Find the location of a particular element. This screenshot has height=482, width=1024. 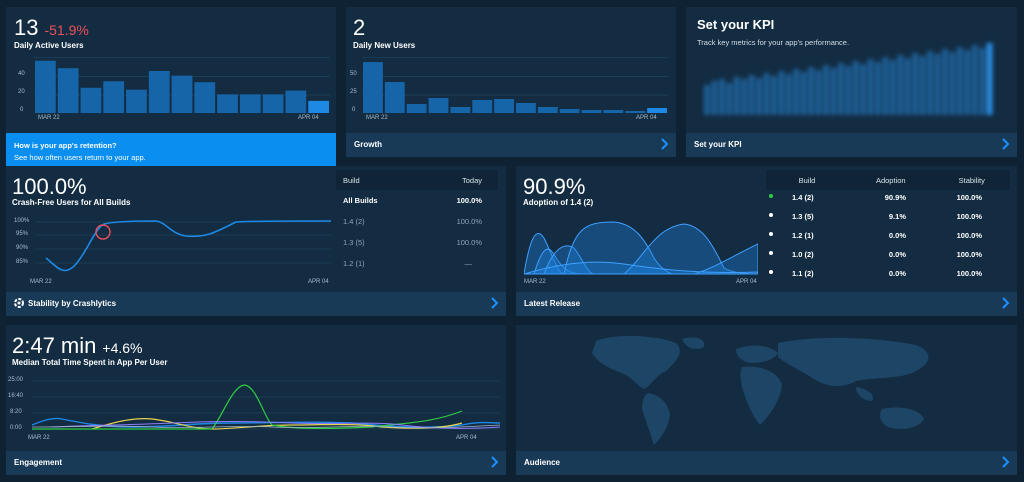

table-row: 1.2 (1) 0.0% 100.0% is located at coordinates (888, 235).